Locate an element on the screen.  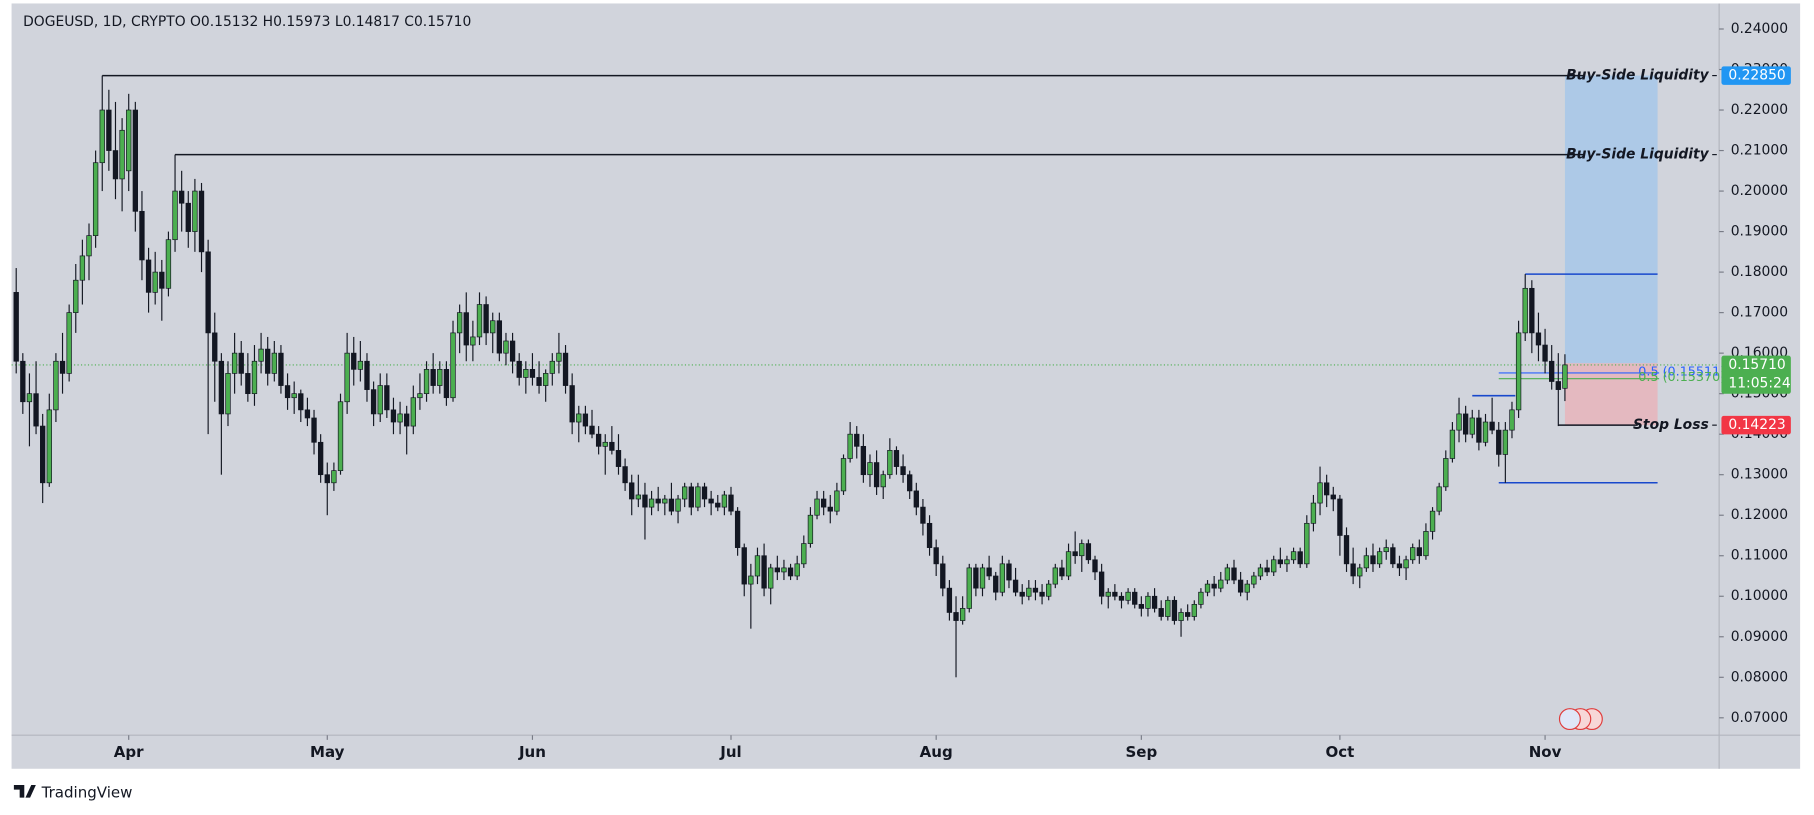
x-tick-label: Apr is located at coordinates (129, 752).